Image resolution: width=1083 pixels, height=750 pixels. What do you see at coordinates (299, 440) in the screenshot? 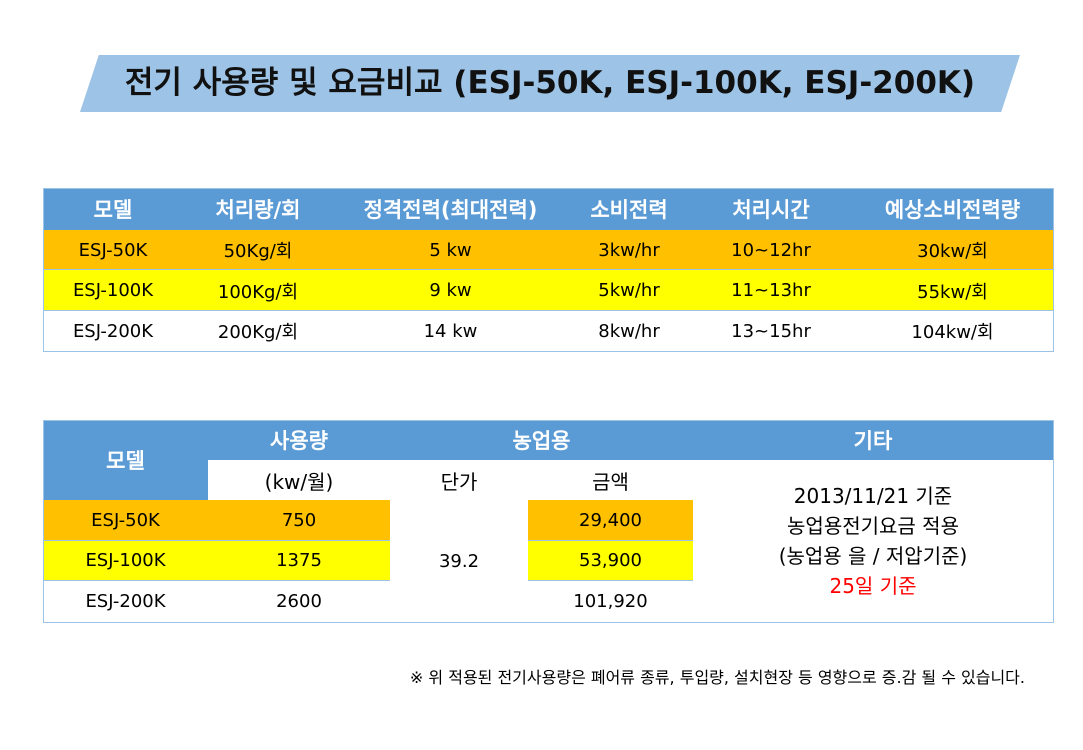
I see `th-usage: 사용량` at bounding box center [299, 440].